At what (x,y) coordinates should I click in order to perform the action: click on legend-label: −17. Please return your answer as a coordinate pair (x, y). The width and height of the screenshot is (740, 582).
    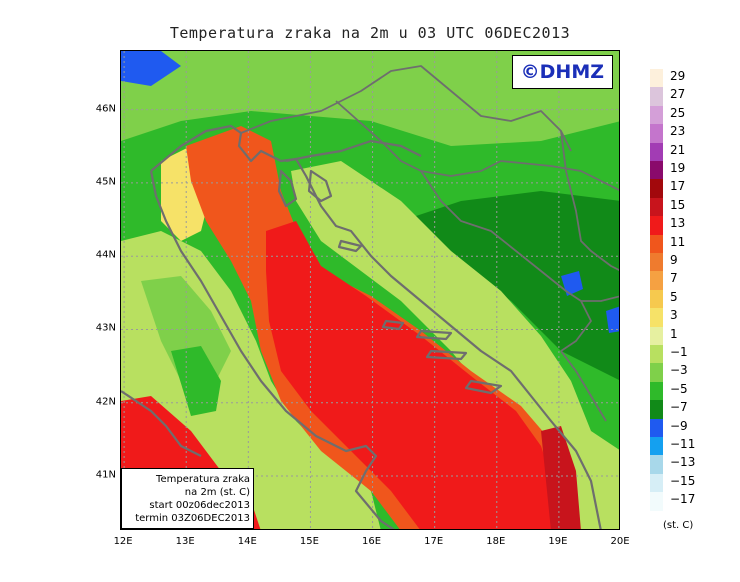
    Looking at the image, I should click on (683, 499).